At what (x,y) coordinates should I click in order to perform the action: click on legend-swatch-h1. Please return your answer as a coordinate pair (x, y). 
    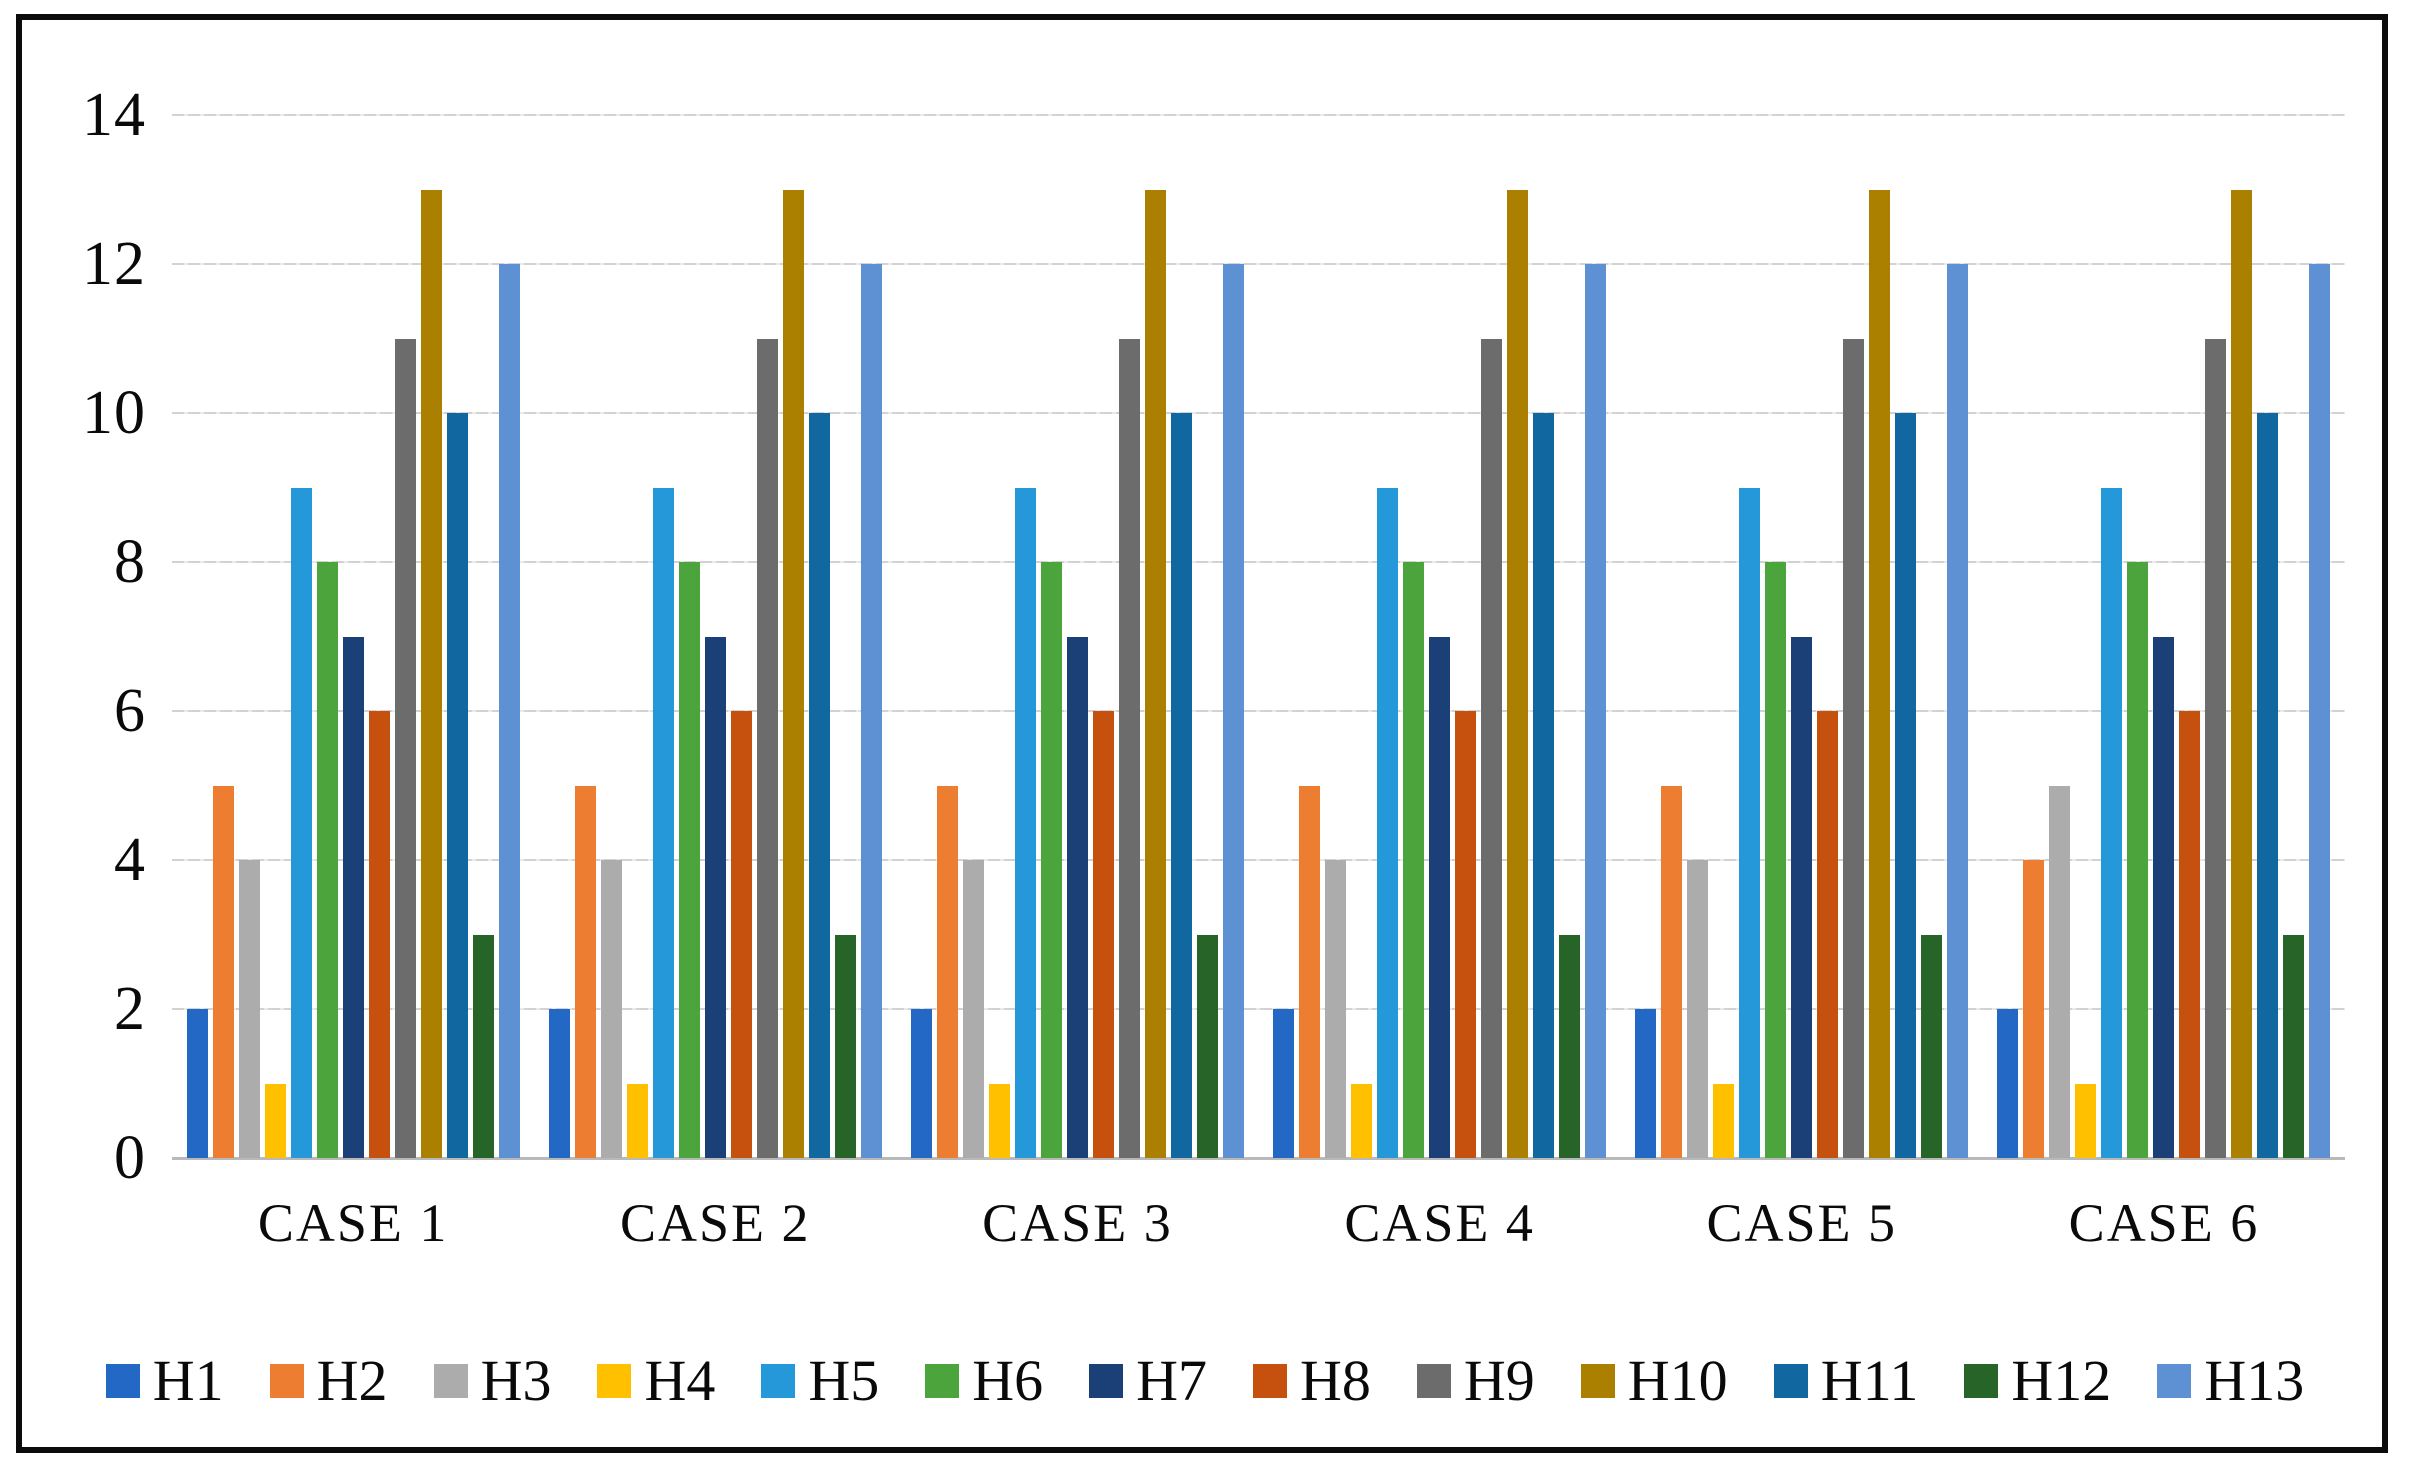
    Looking at the image, I should click on (122, 1381).